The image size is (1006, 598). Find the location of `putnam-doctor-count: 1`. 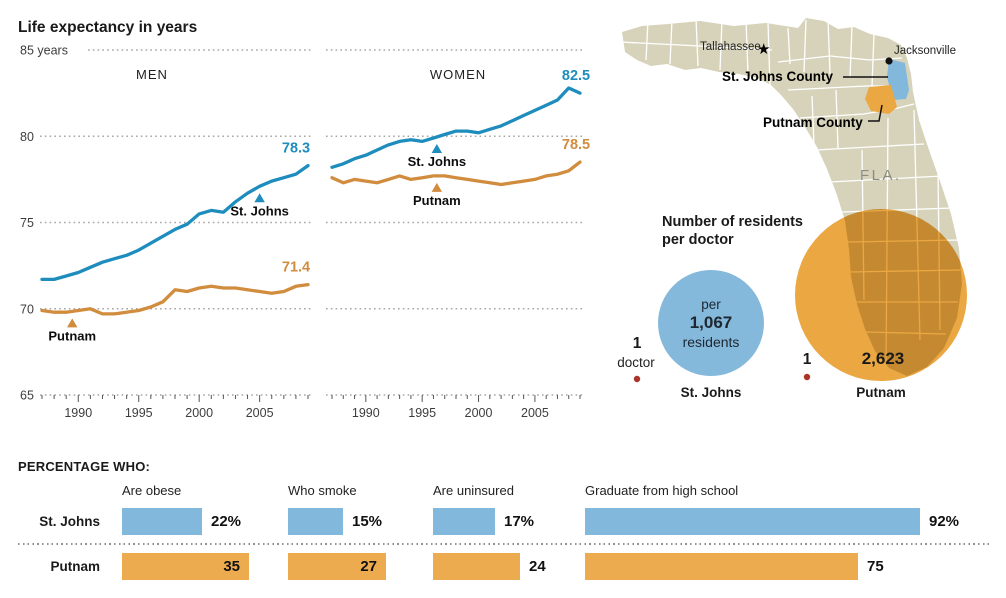

putnam-doctor-count: 1 is located at coordinates (807, 359).